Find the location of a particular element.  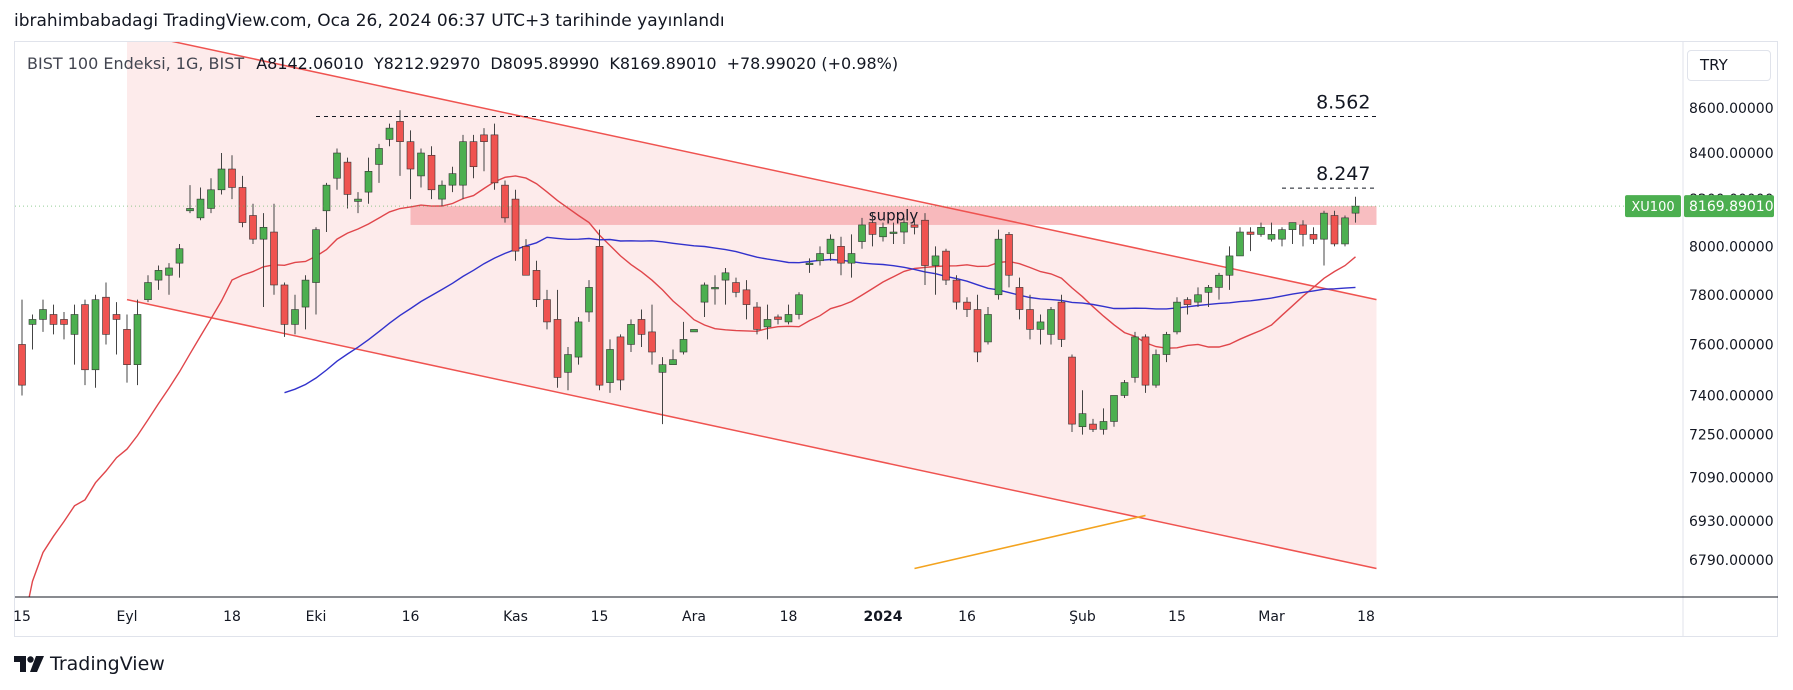

currency-selector: TRY is located at coordinates (1729, 65).